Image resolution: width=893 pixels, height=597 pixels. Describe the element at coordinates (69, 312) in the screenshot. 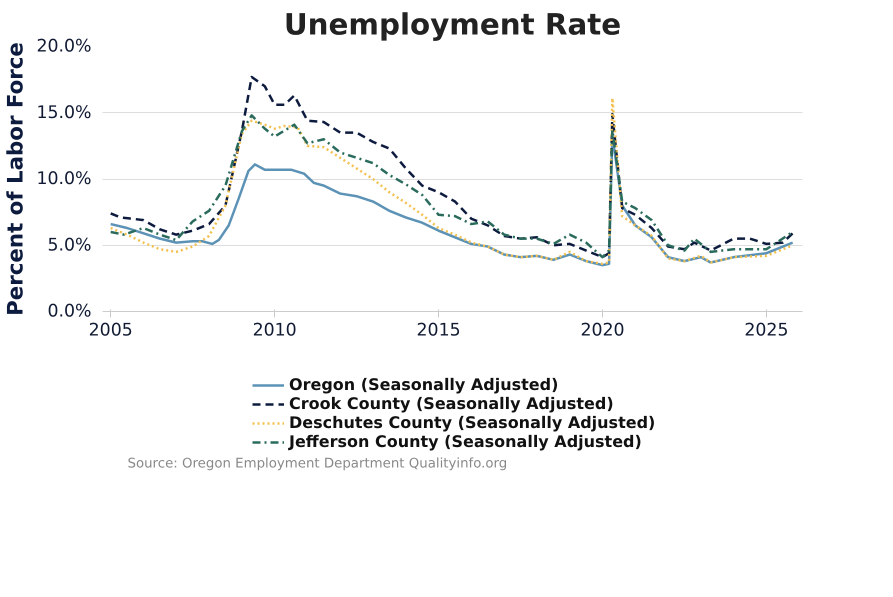

I see `y-tick-label: 0.0%` at that location.